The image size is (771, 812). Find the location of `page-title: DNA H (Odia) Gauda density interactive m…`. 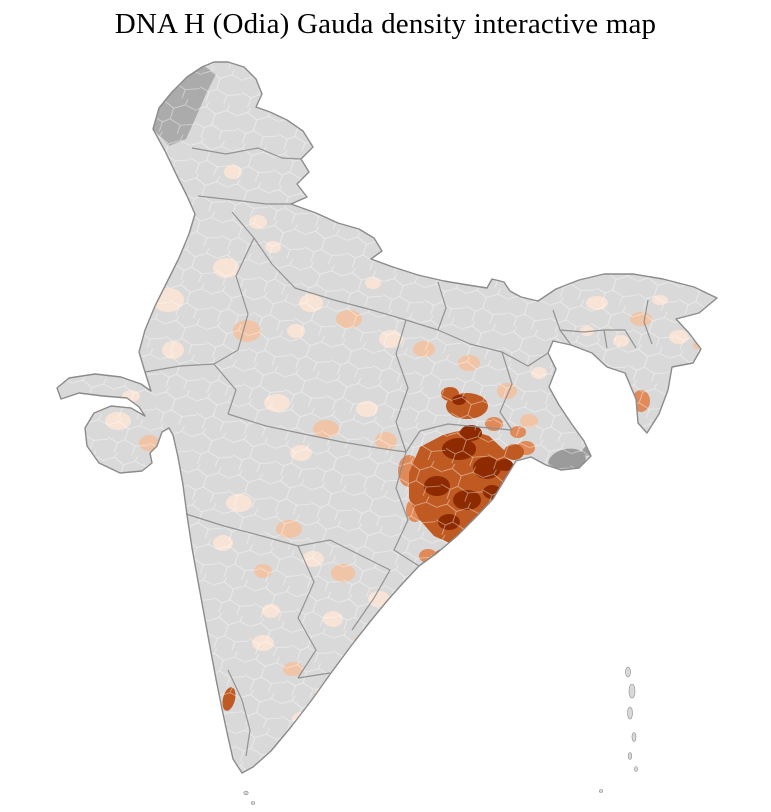

page-title: DNA H (Odia) Gauda density interactive m… is located at coordinates (385, 24).